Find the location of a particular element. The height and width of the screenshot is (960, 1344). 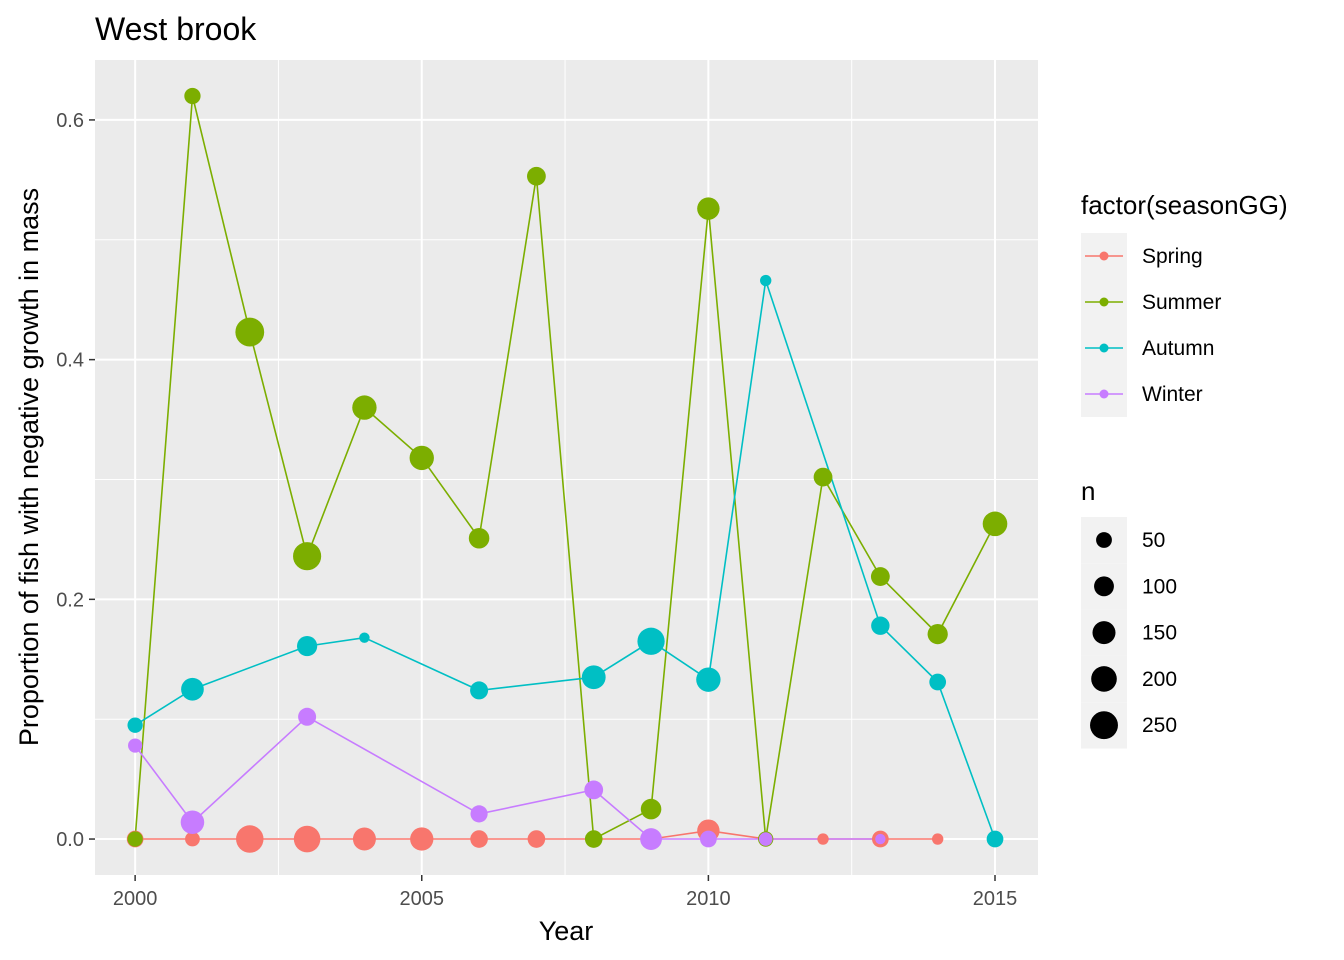

legend-key-point-autumn is located at coordinates (1104, 348).